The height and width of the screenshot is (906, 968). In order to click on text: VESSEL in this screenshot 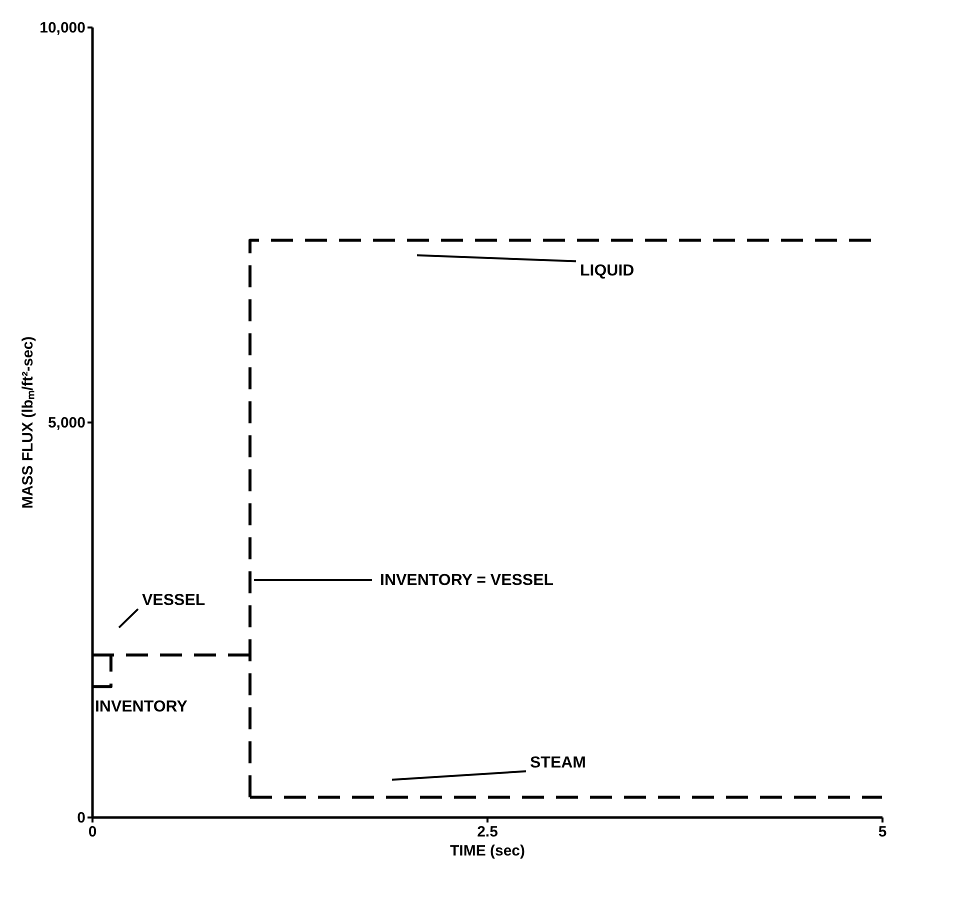, I will do `click(174, 601)`.